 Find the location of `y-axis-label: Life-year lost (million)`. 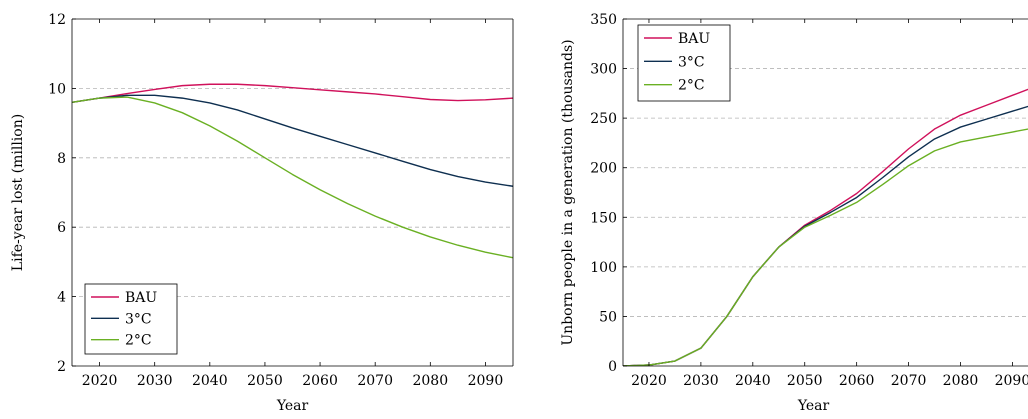

y-axis-label: Life-year lost (million) is located at coordinates (18, 192).